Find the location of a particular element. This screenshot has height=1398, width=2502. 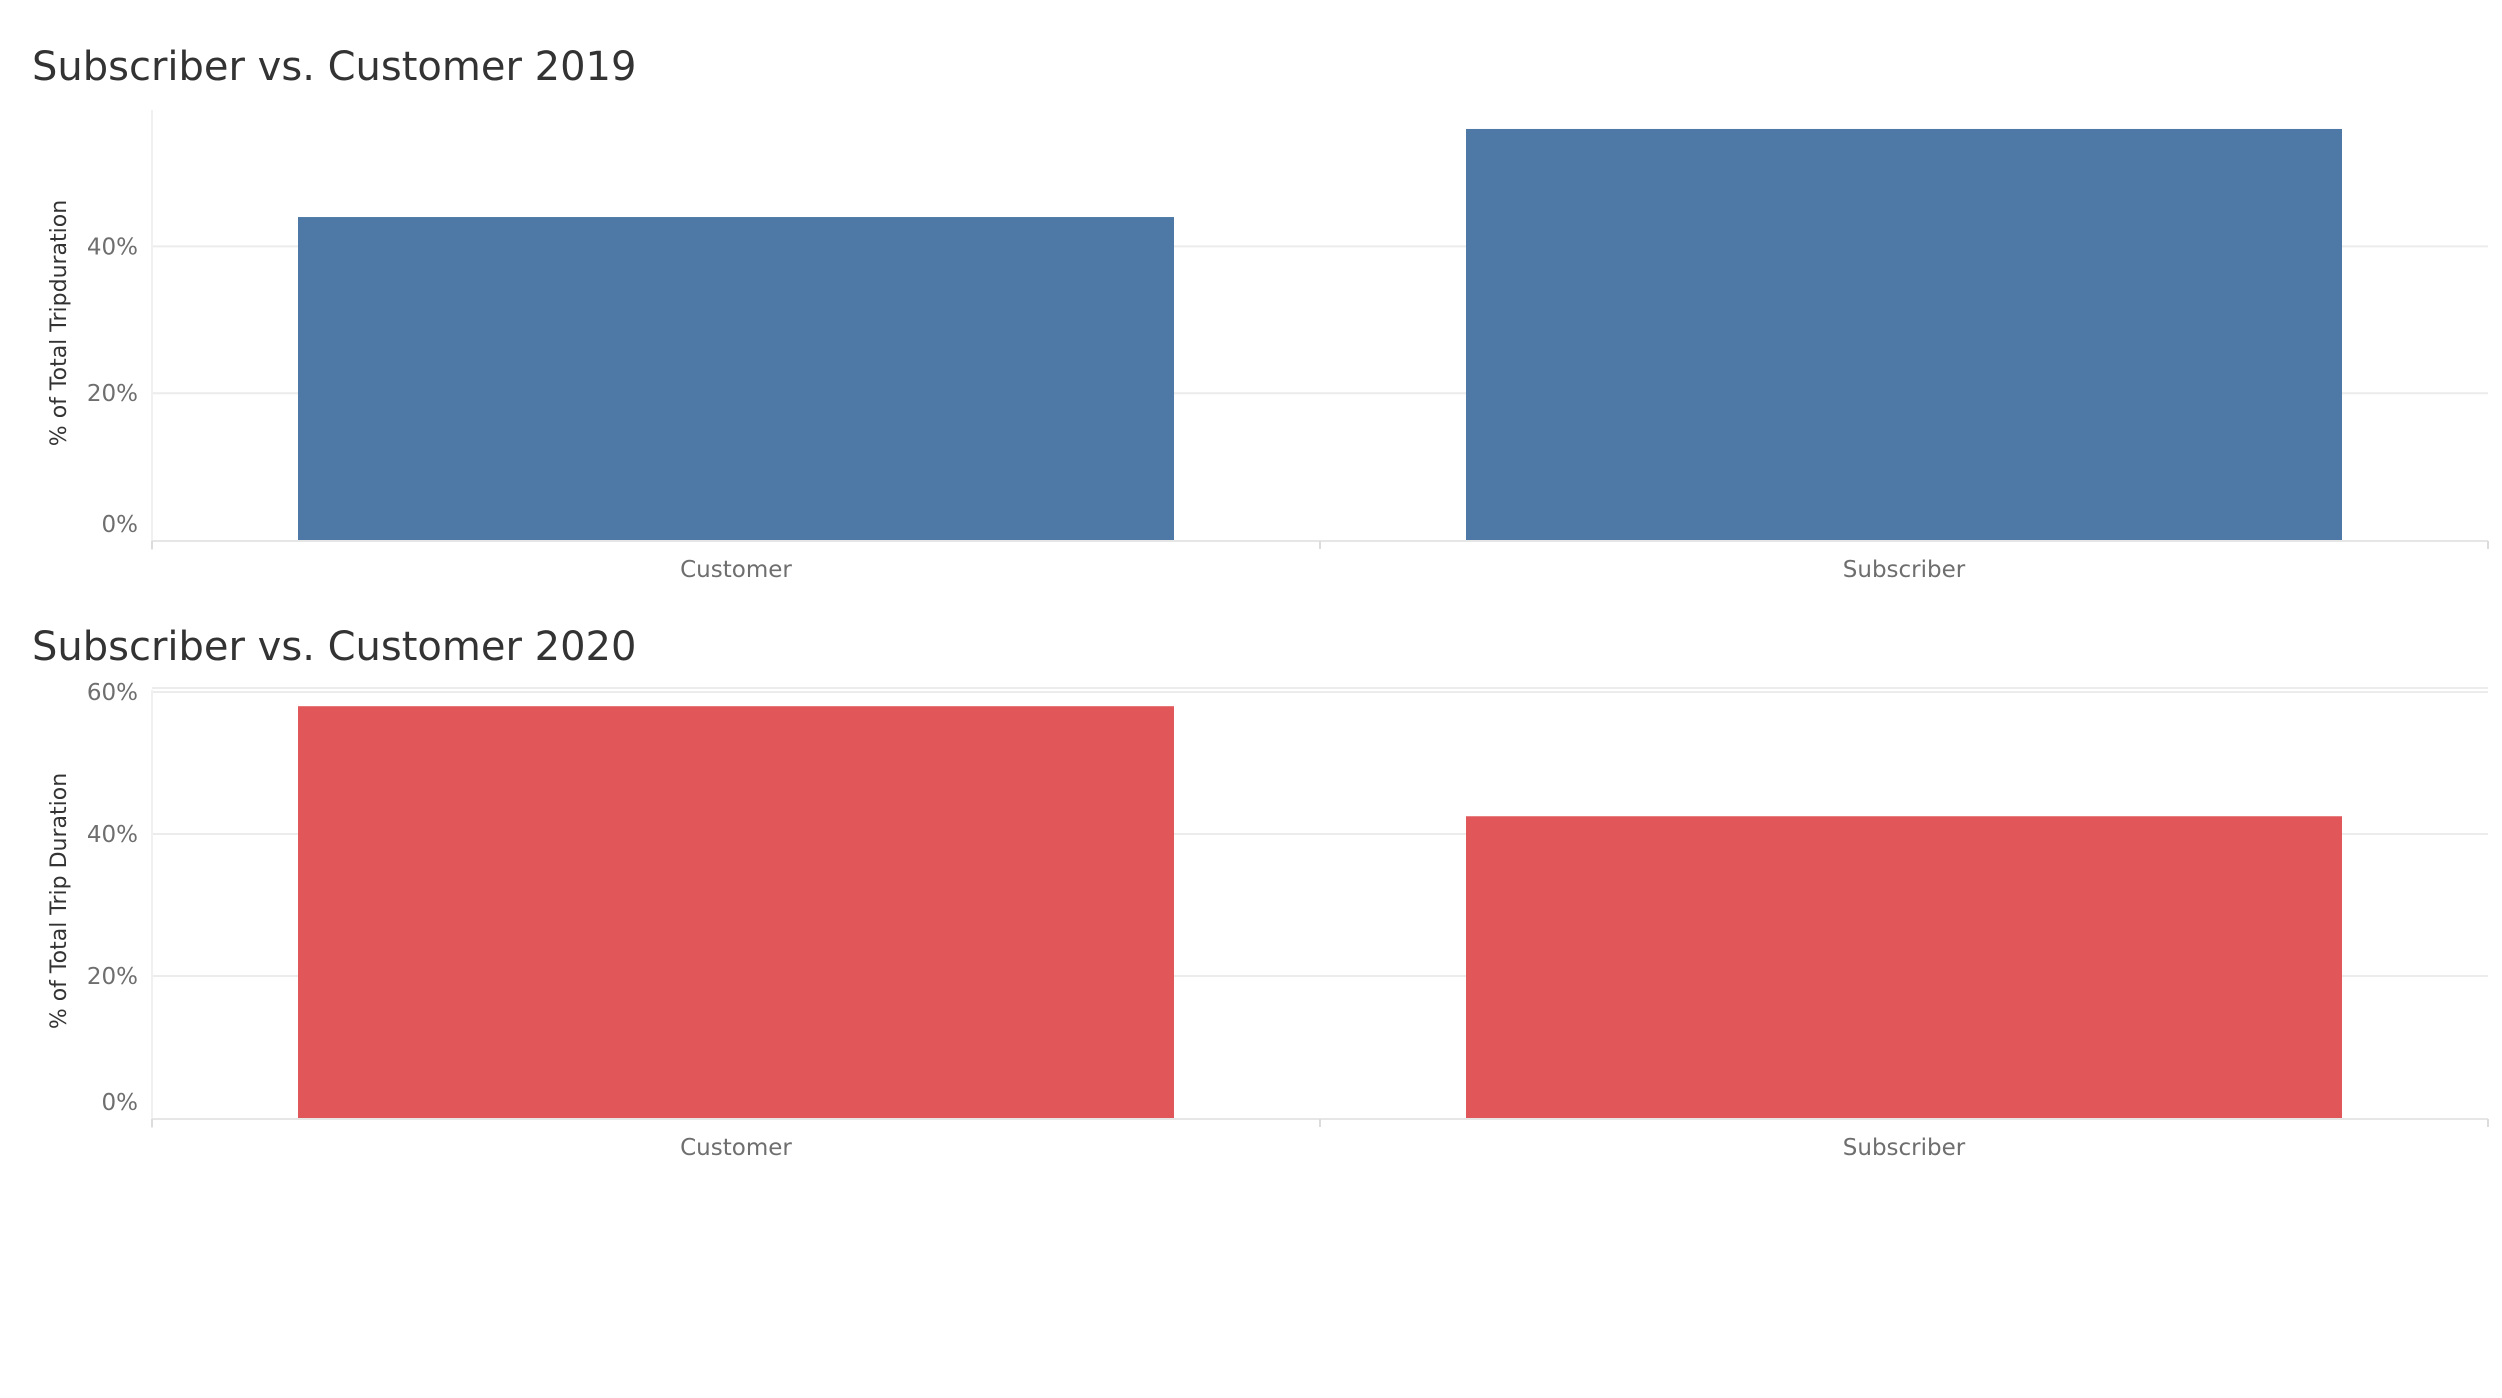

y-axis-label: % of Total Trip Duration is located at coordinates (59, 901).